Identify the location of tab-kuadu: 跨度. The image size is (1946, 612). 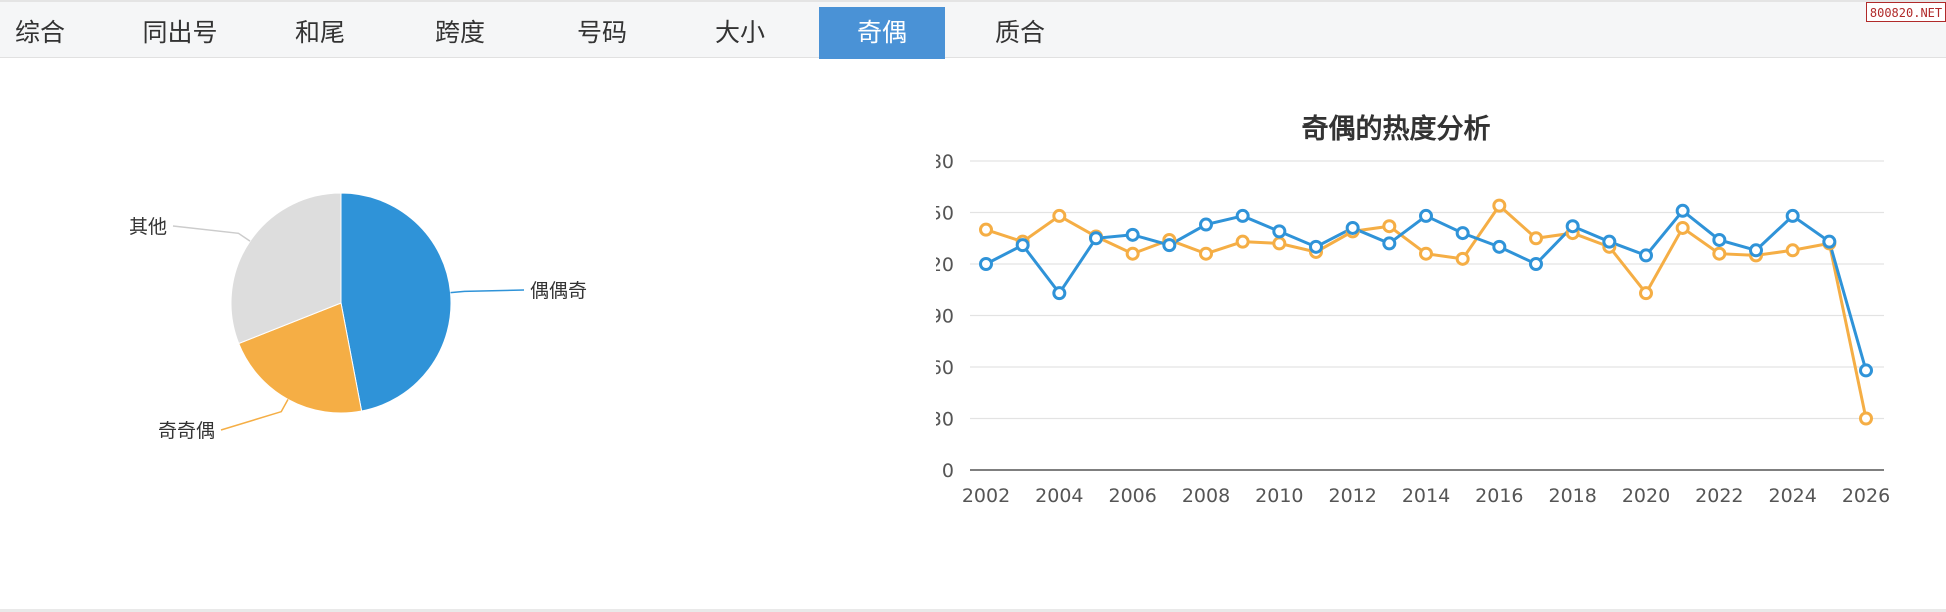
(459, 32).